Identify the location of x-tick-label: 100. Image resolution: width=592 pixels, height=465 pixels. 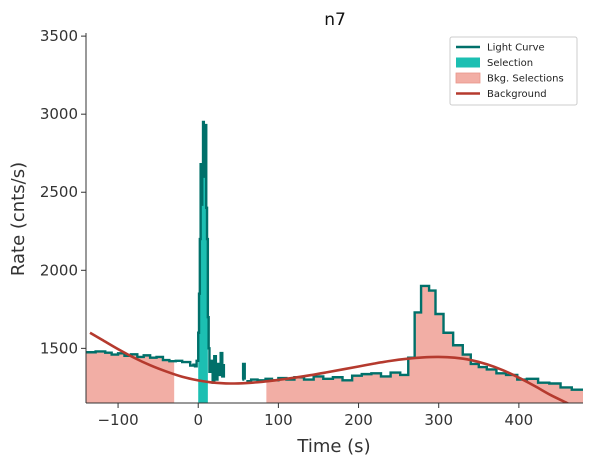
(278, 420).